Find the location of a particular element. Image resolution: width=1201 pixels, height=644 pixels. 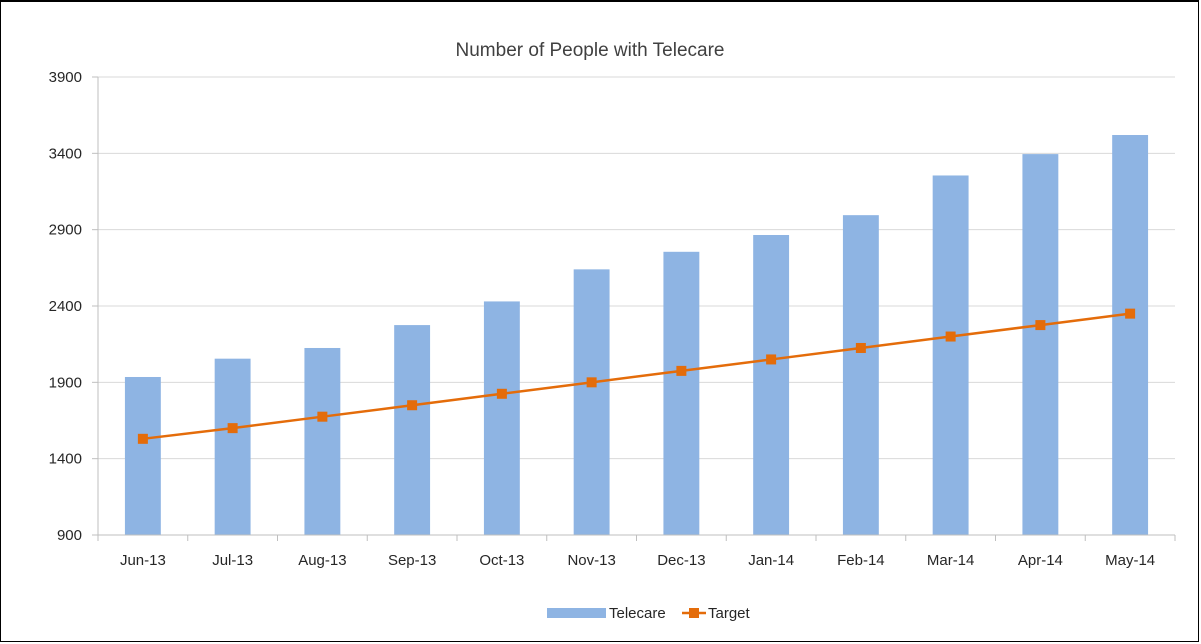

y-tick-label: 3900 is located at coordinates (65, 77).